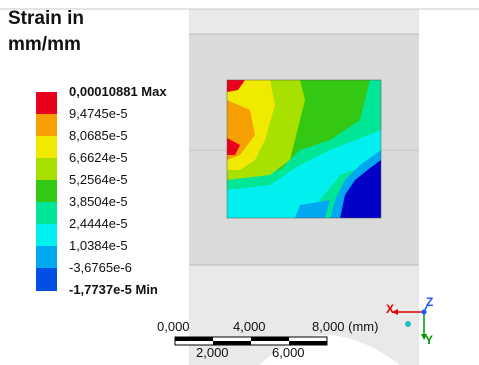  Describe the element at coordinates (424, 337) in the screenshot. I see `y-axis-arrow` at that location.